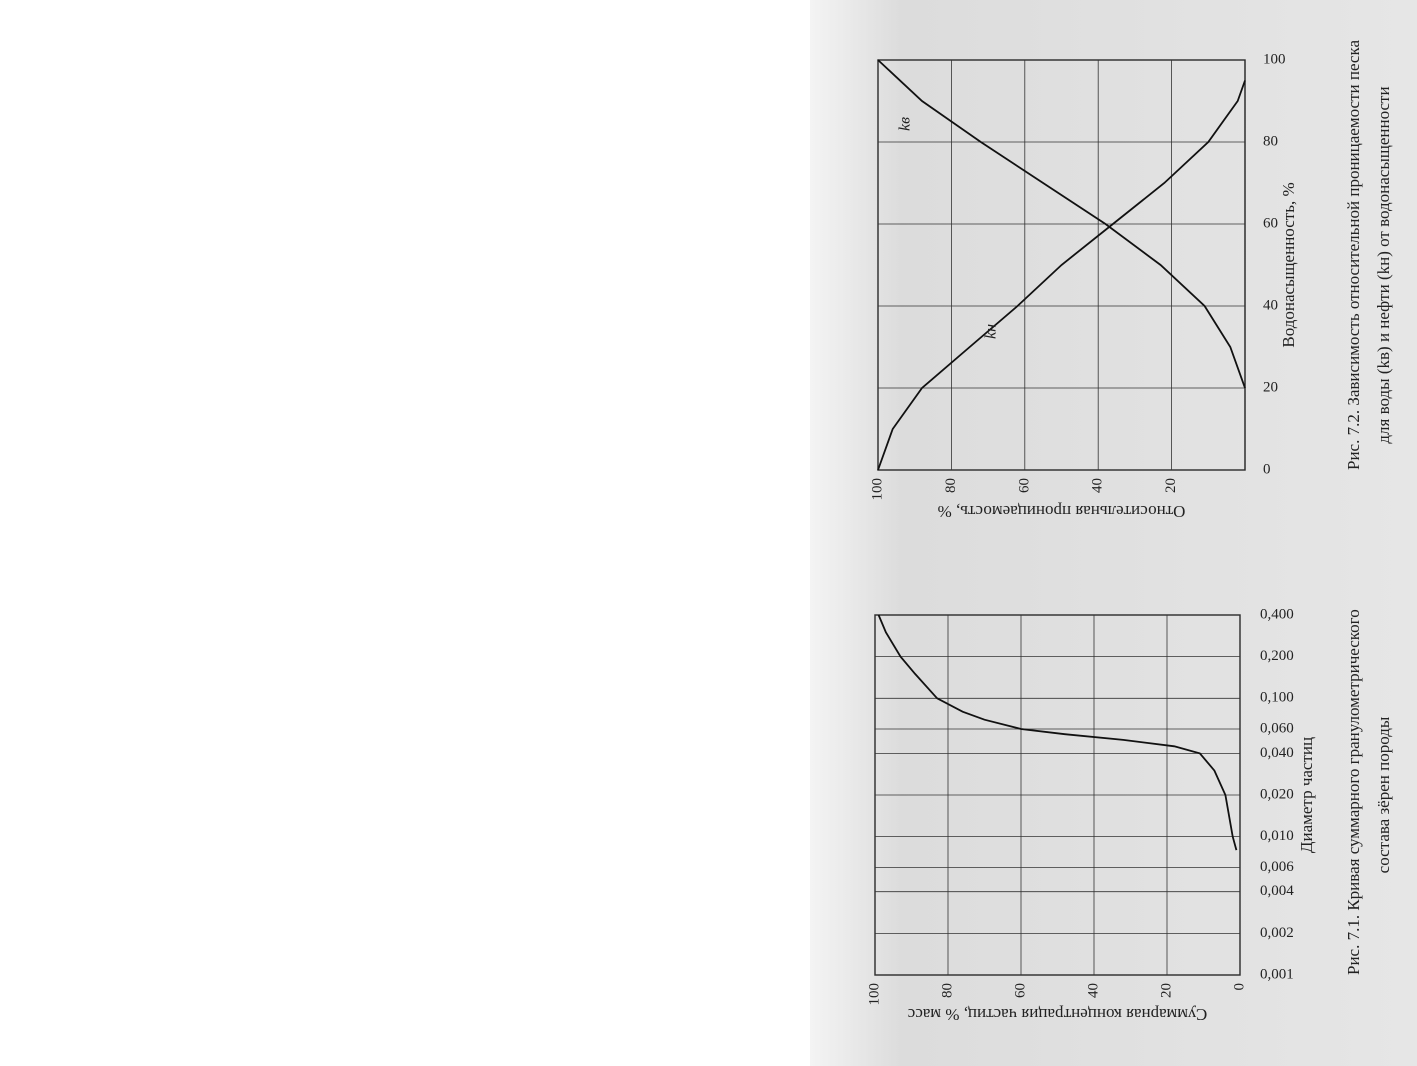  Describe the element at coordinates (1267, 469) in the screenshot. I see `x-tick-label: 0` at that location.